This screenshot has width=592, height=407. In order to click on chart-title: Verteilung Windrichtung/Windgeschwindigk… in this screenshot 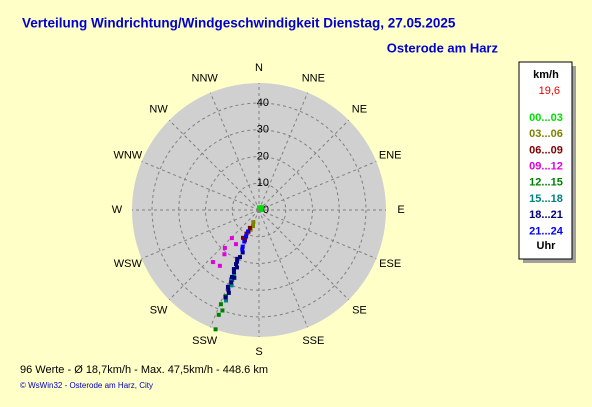, I will do `click(239, 23)`.